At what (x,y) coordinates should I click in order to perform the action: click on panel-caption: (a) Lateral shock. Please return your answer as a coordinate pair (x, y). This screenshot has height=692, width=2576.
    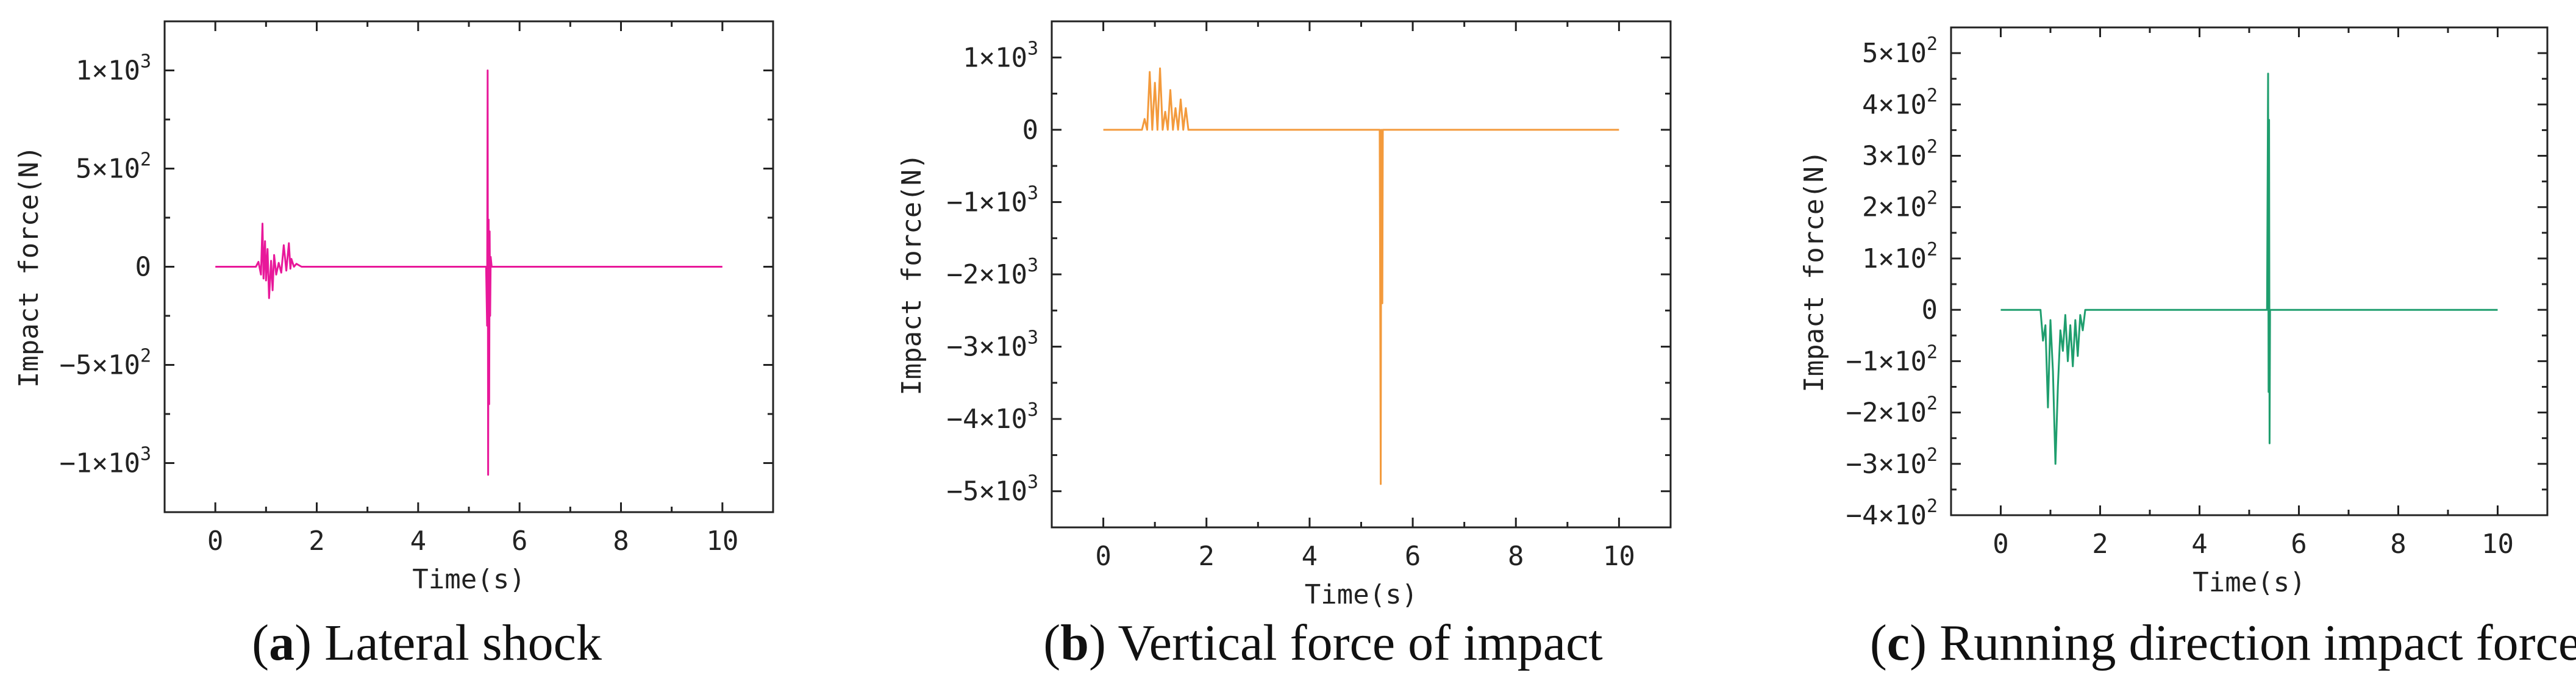
    Looking at the image, I should click on (427, 643).